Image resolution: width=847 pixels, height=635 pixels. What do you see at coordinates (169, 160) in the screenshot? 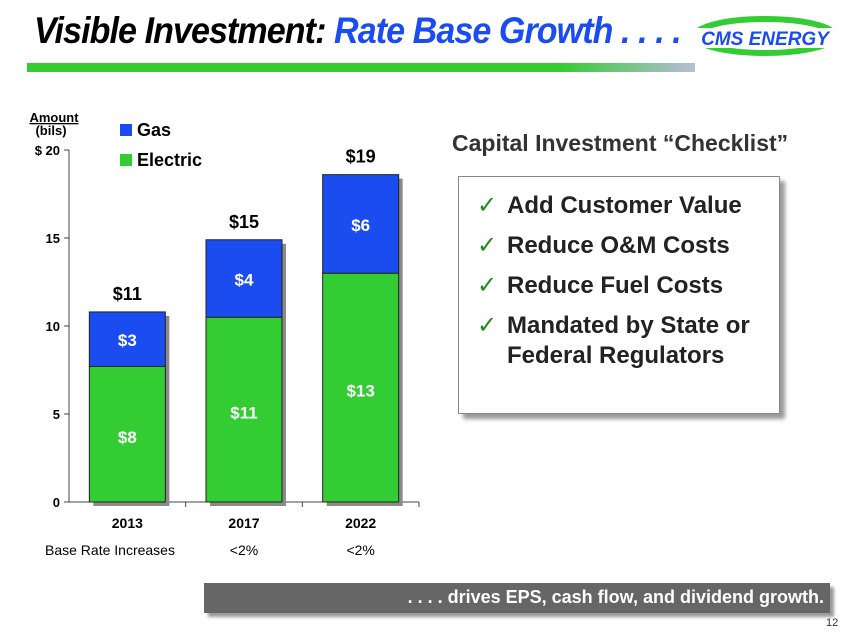
I see `legend-label: Electric` at bounding box center [169, 160].